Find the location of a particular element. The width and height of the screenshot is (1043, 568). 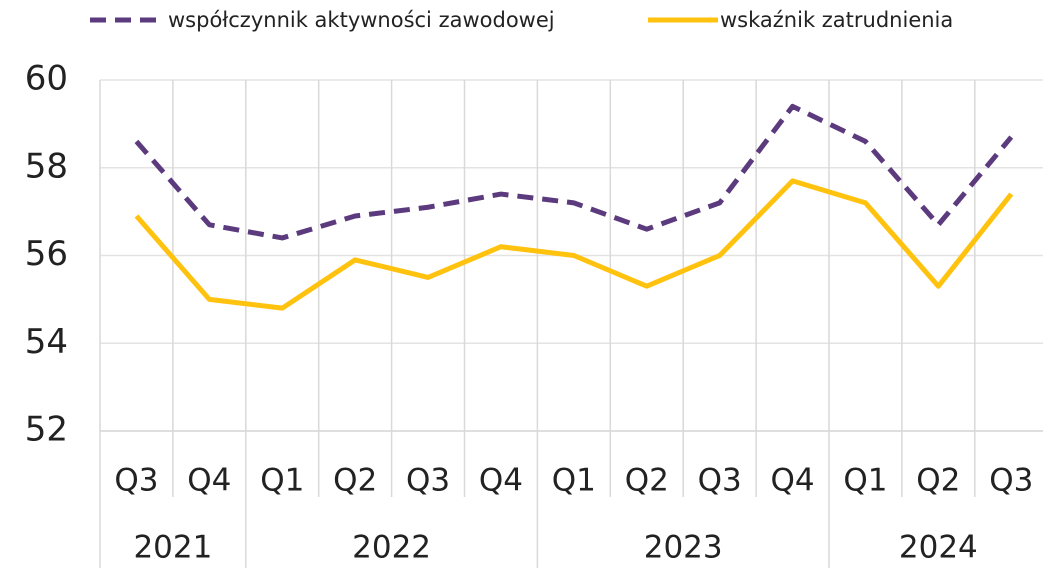

y-tick-label: 54 is located at coordinates (46, 342).